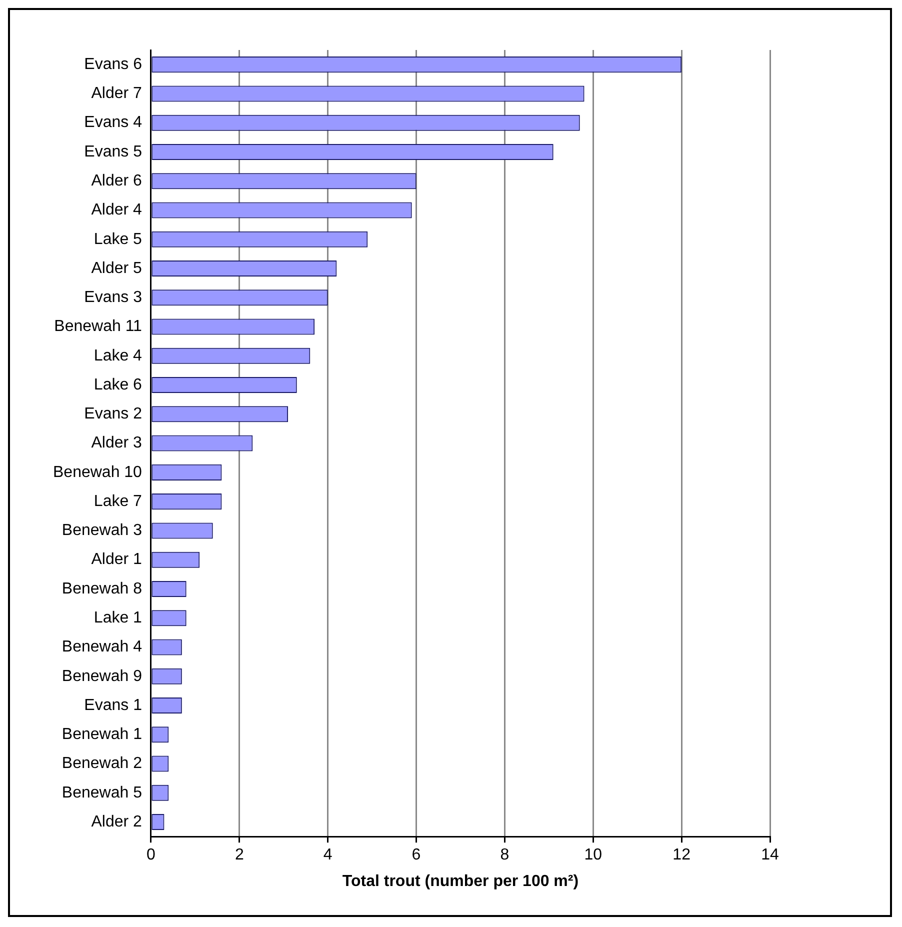  What do you see at coordinates (102, 531) in the screenshot?
I see `y-tick-label: Benewah 3` at bounding box center [102, 531].